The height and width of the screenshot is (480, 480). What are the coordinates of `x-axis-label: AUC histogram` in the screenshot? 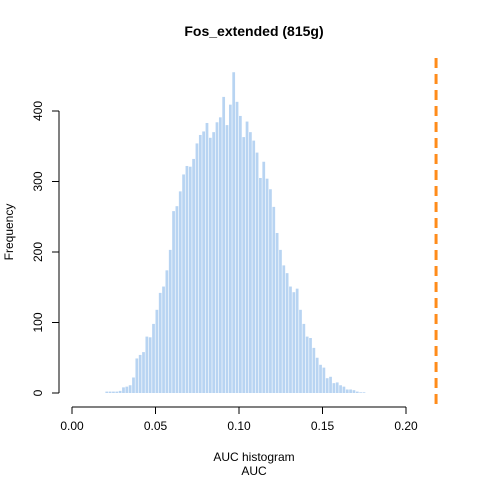 It's located at (253, 457).